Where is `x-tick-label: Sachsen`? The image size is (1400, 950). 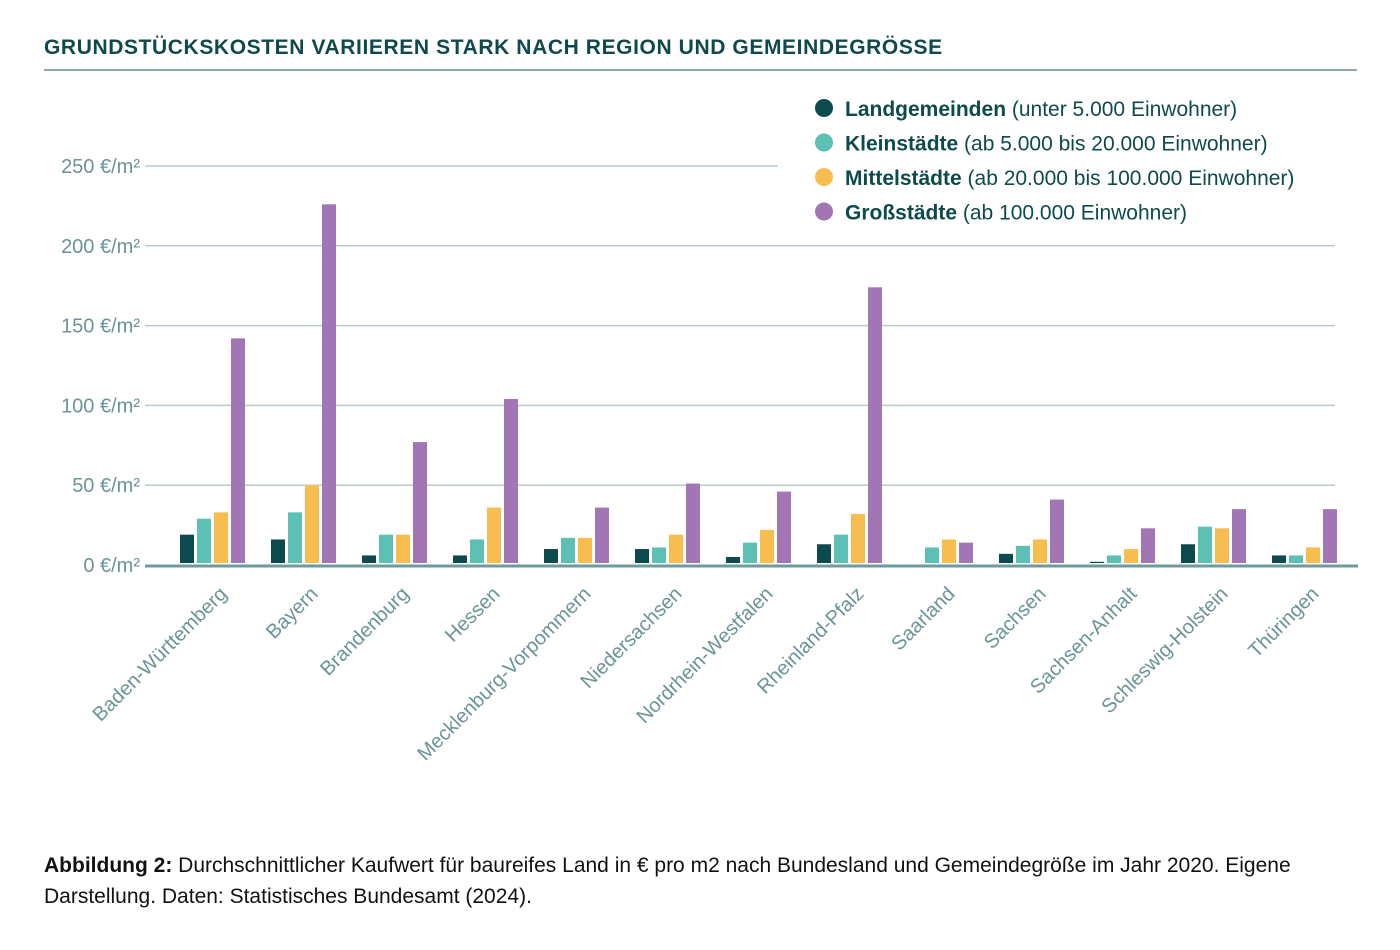 x-tick-label: Sachsen is located at coordinates (1015, 618).